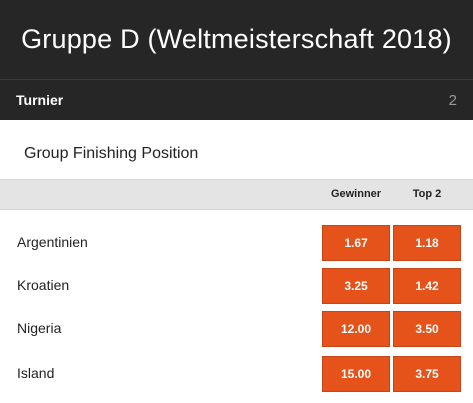 This screenshot has width=473, height=403. Describe the element at coordinates (40, 100) in the screenshot. I see `tournament-label: Turnier` at that location.